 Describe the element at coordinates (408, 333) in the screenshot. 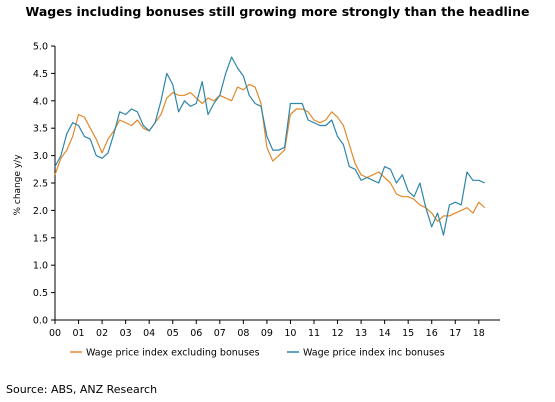

I see `x-tick-label: 15` at that location.